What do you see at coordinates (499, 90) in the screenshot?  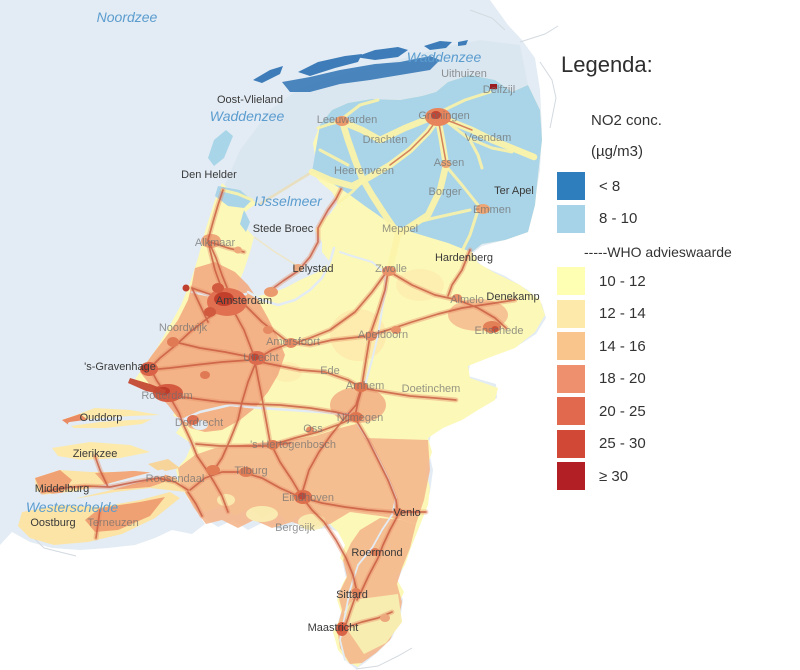 I see `city-label: Delfzijl` at bounding box center [499, 90].